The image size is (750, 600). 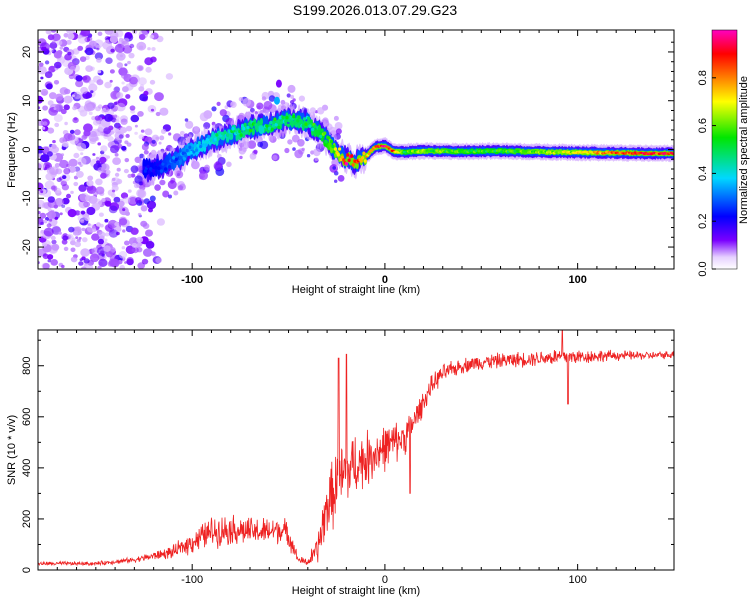 What do you see at coordinates (744, 150) in the screenshot?
I see `colorbar-label: Normalized spectral amplitude` at bounding box center [744, 150].